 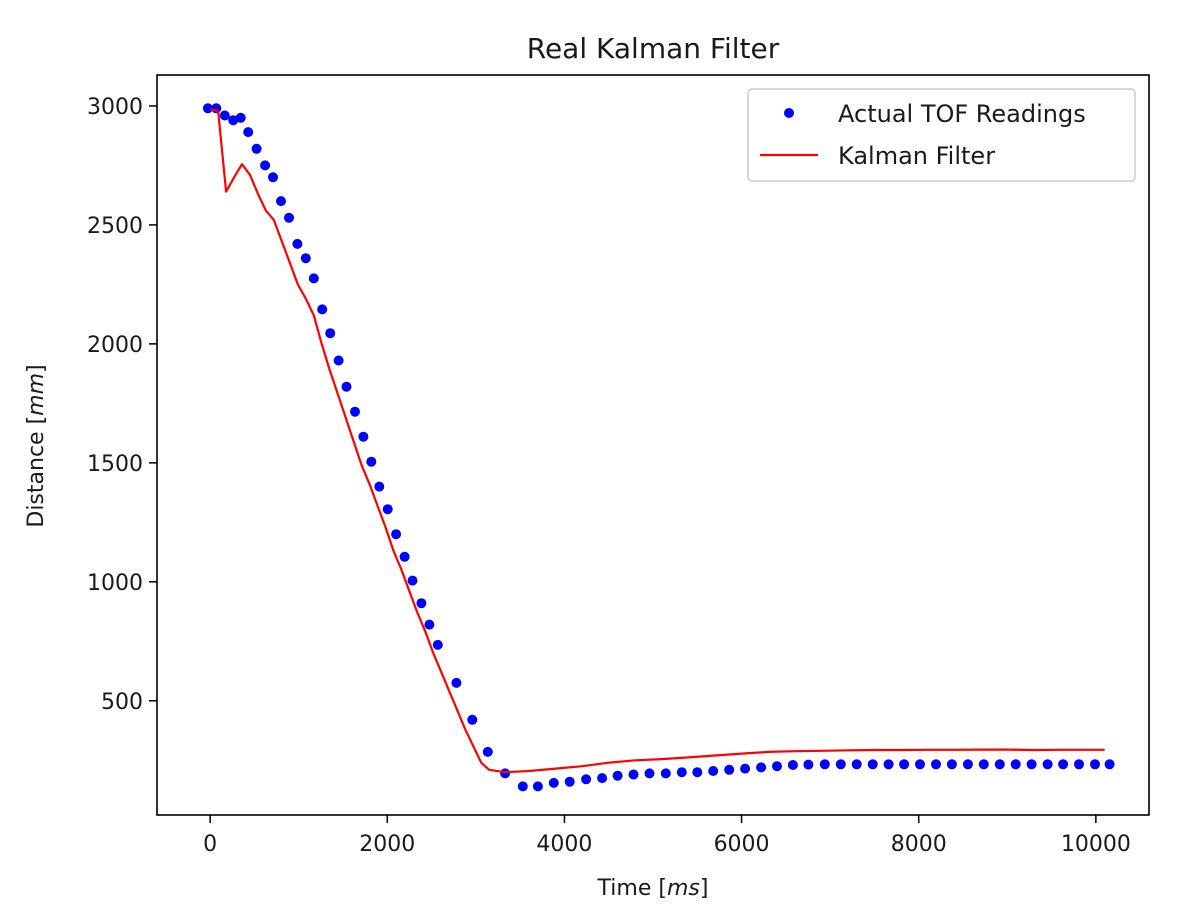 I want to click on y-tick-label: 1000, so click(x=115, y=583).